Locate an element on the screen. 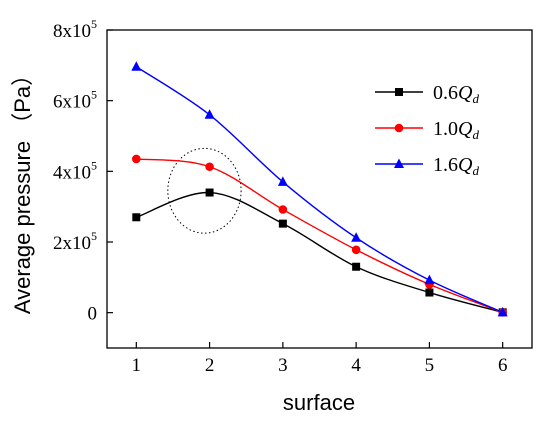  legend-label: 0.6Qd is located at coordinates (456, 94).